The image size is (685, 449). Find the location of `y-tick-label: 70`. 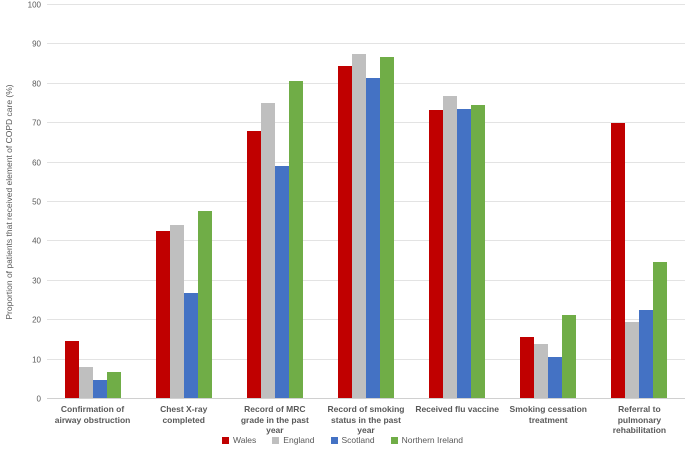

y-tick-label: 70 is located at coordinates (36, 123).